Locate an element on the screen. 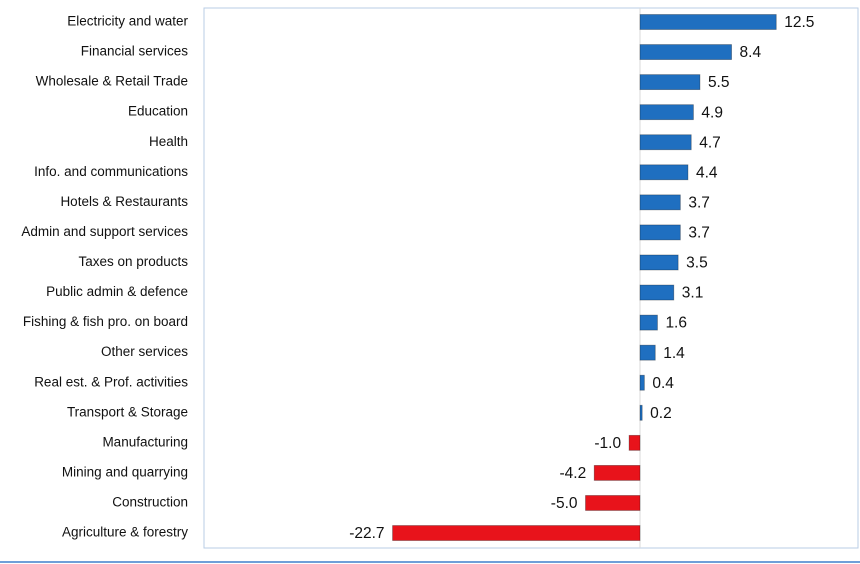 The image size is (860, 564). category-label: Manufacturing is located at coordinates (145, 441).